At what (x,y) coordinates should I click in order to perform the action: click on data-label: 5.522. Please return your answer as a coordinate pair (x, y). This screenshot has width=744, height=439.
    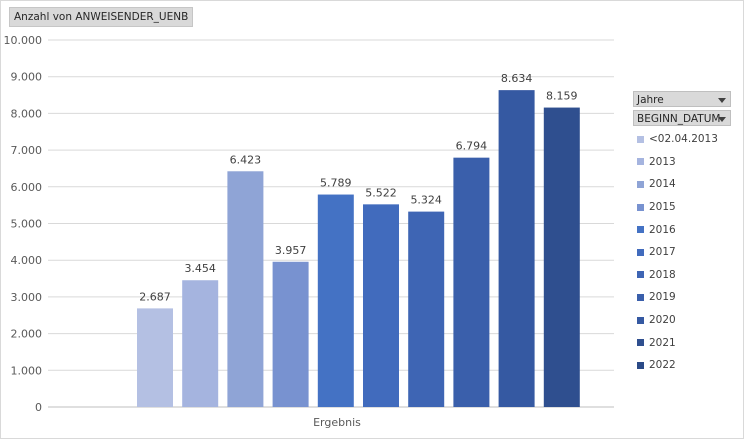
    Looking at the image, I should click on (381, 192).